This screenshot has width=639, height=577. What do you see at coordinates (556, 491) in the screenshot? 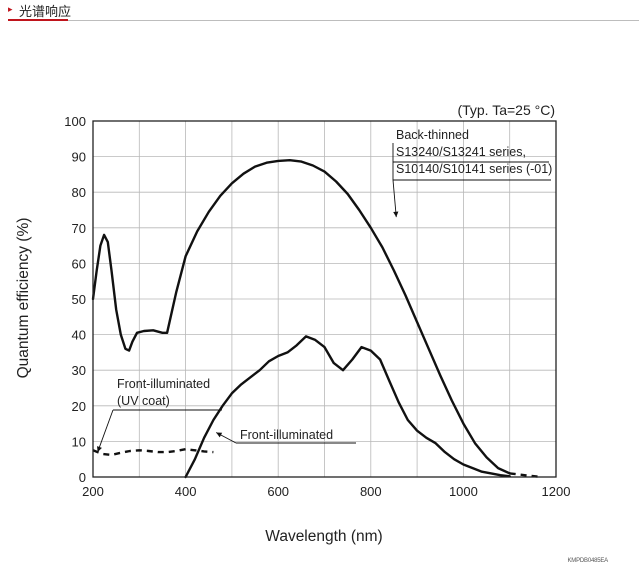
I see `x-tick-label: 1200` at bounding box center [556, 491].